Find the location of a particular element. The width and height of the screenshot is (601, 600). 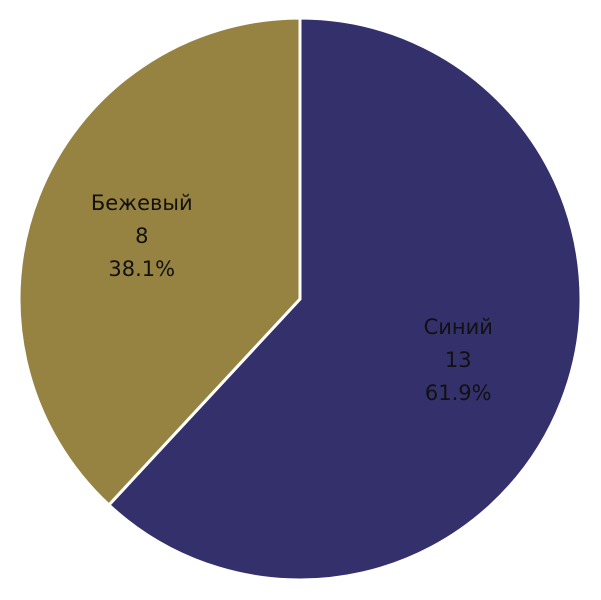

slice-label-percent: 61.9% is located at coordinates (458, 393).